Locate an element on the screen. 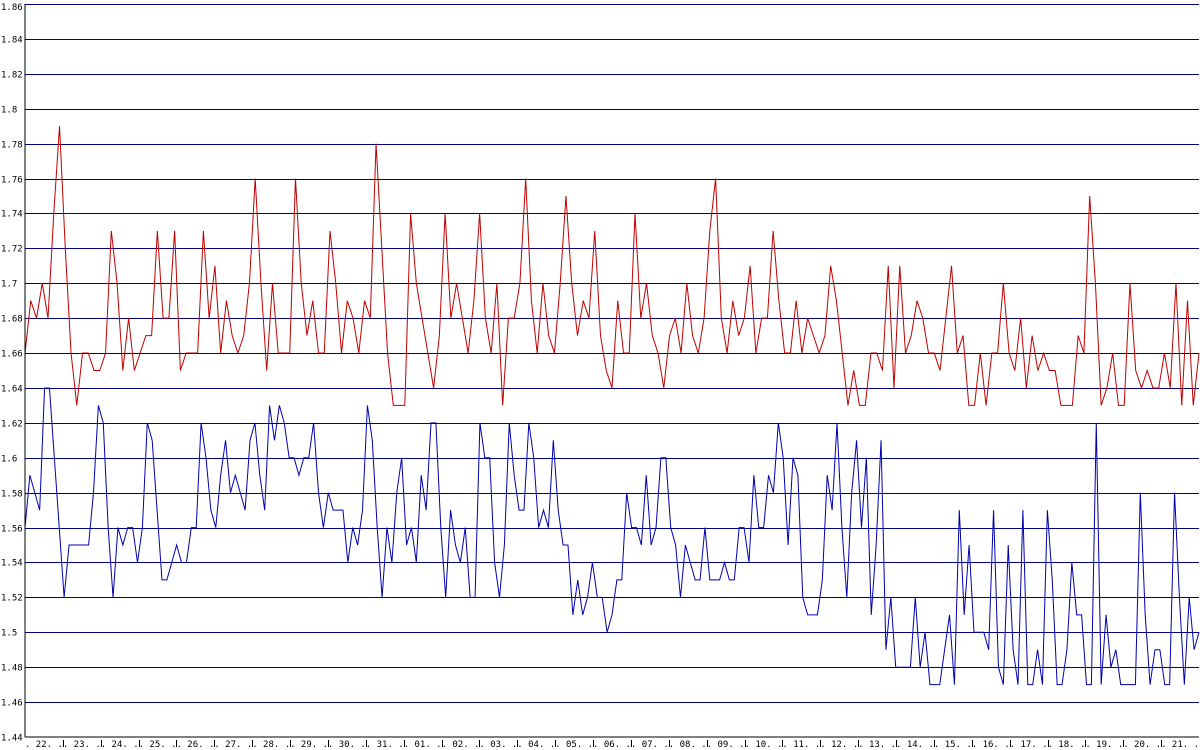 The image size is (1200, 750). x-tick-label: . 06. . is located at coordinates (612, 745).